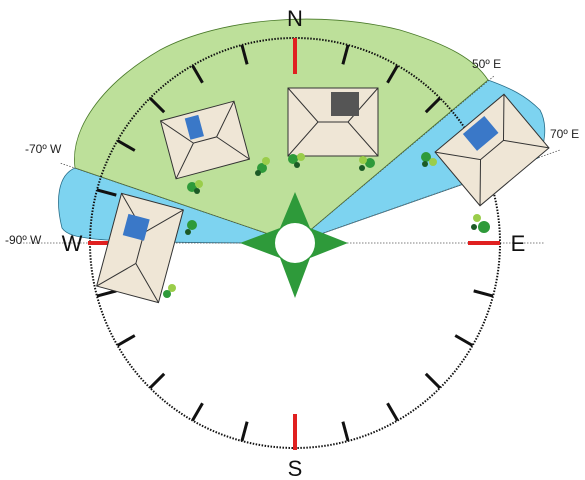 This screenshot has height=480, width=585. What do you see at coordinates (518, 243) in the screenshot?
I see `east-label: E` at bounding box center [518, 243].